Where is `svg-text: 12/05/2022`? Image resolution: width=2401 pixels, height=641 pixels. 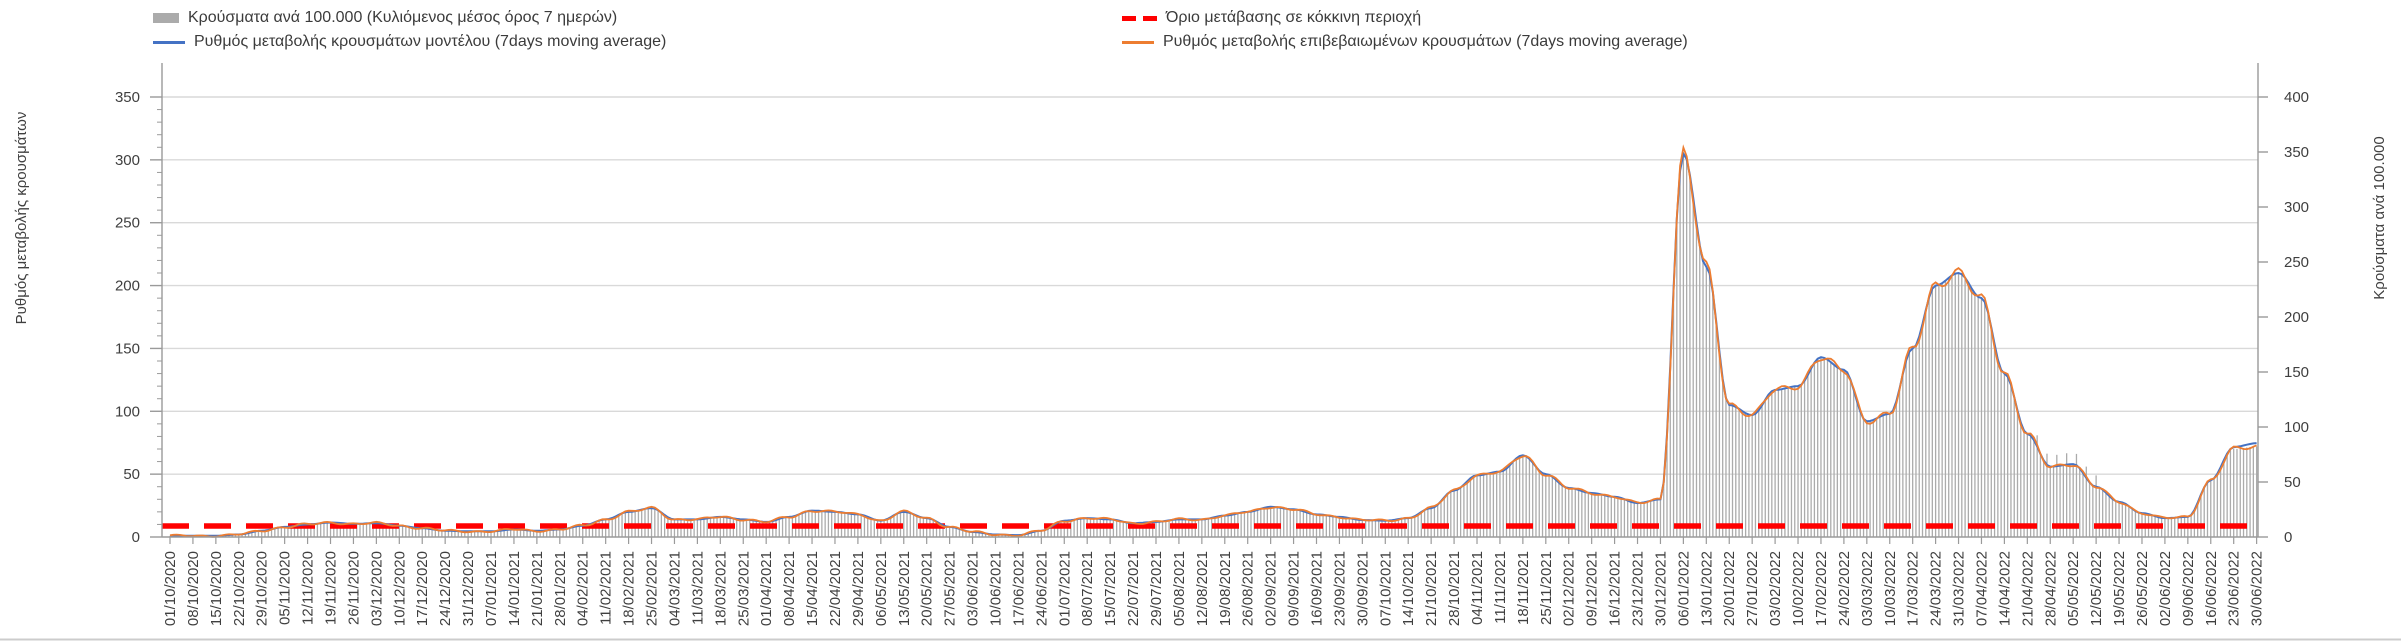
svg-text: 12/05/2022 is located at coordinates (2096, 588).